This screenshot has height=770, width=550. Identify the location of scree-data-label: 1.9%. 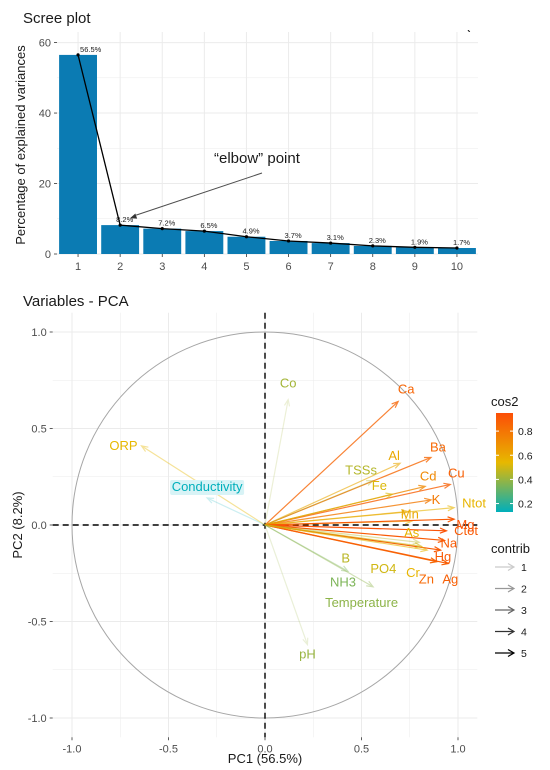
(419, 241).